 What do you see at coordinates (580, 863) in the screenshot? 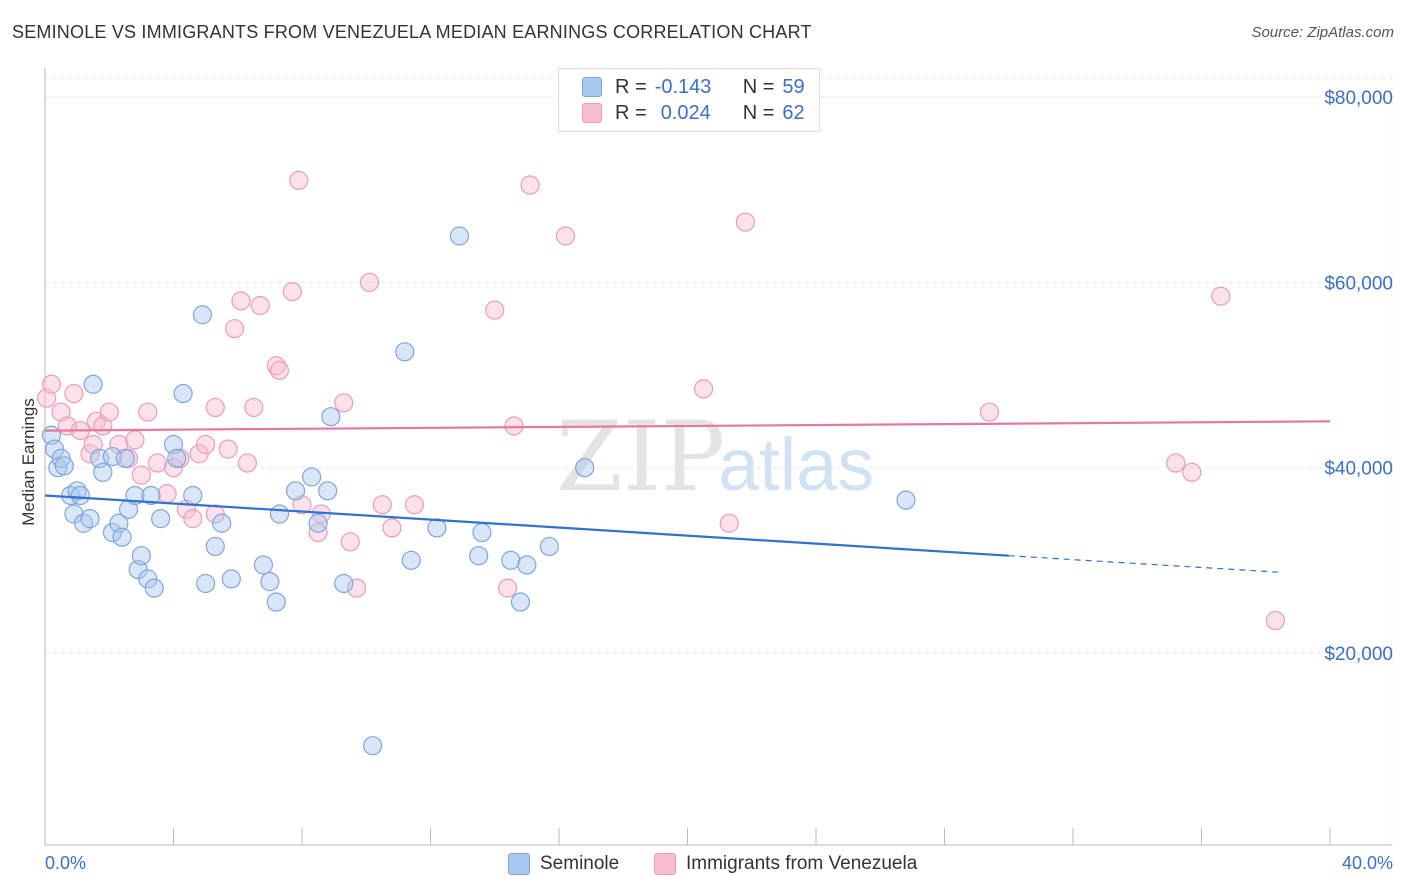
I see `bottom-legend-label-seminole: Seminole` at bounding box center [580, 863].